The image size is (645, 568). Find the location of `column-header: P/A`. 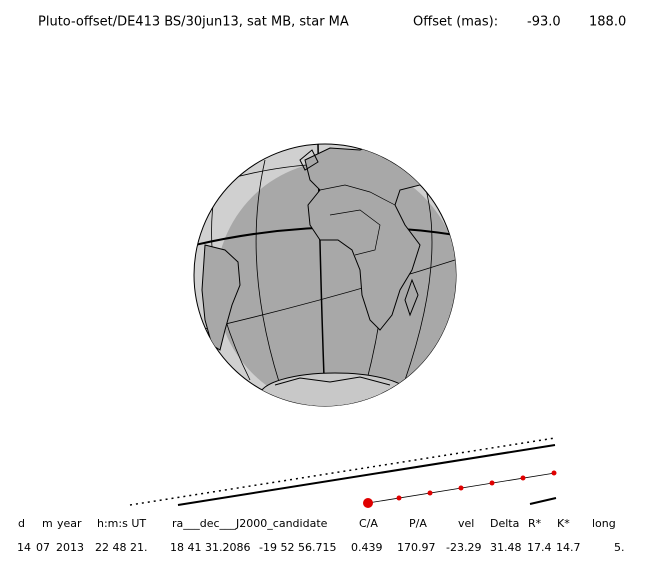

column-header: P/A is located at coordinates (418, 523).